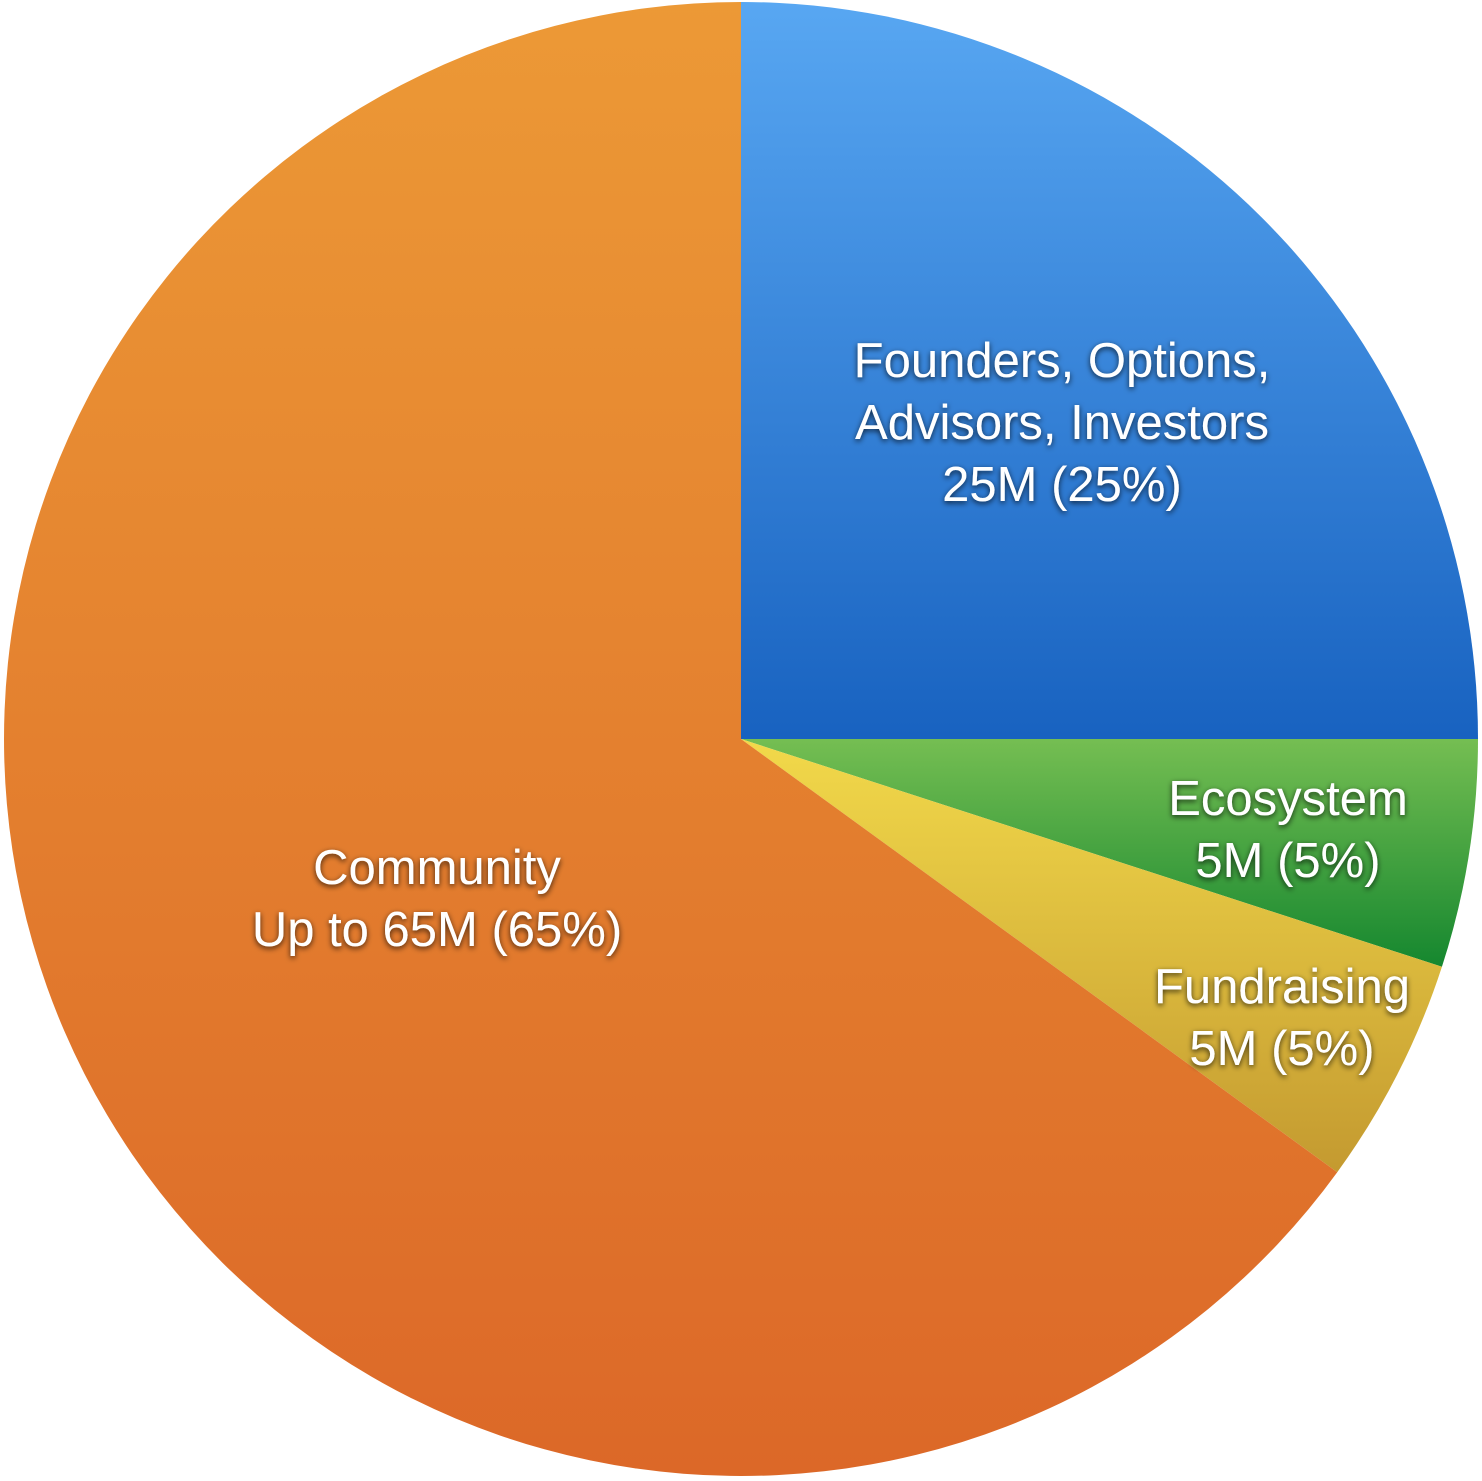 Image resolution: width=1482 pixels, height=1481 pixels. I want to click on slice-label-line: Up to 65M (65%), so click(437, 930).